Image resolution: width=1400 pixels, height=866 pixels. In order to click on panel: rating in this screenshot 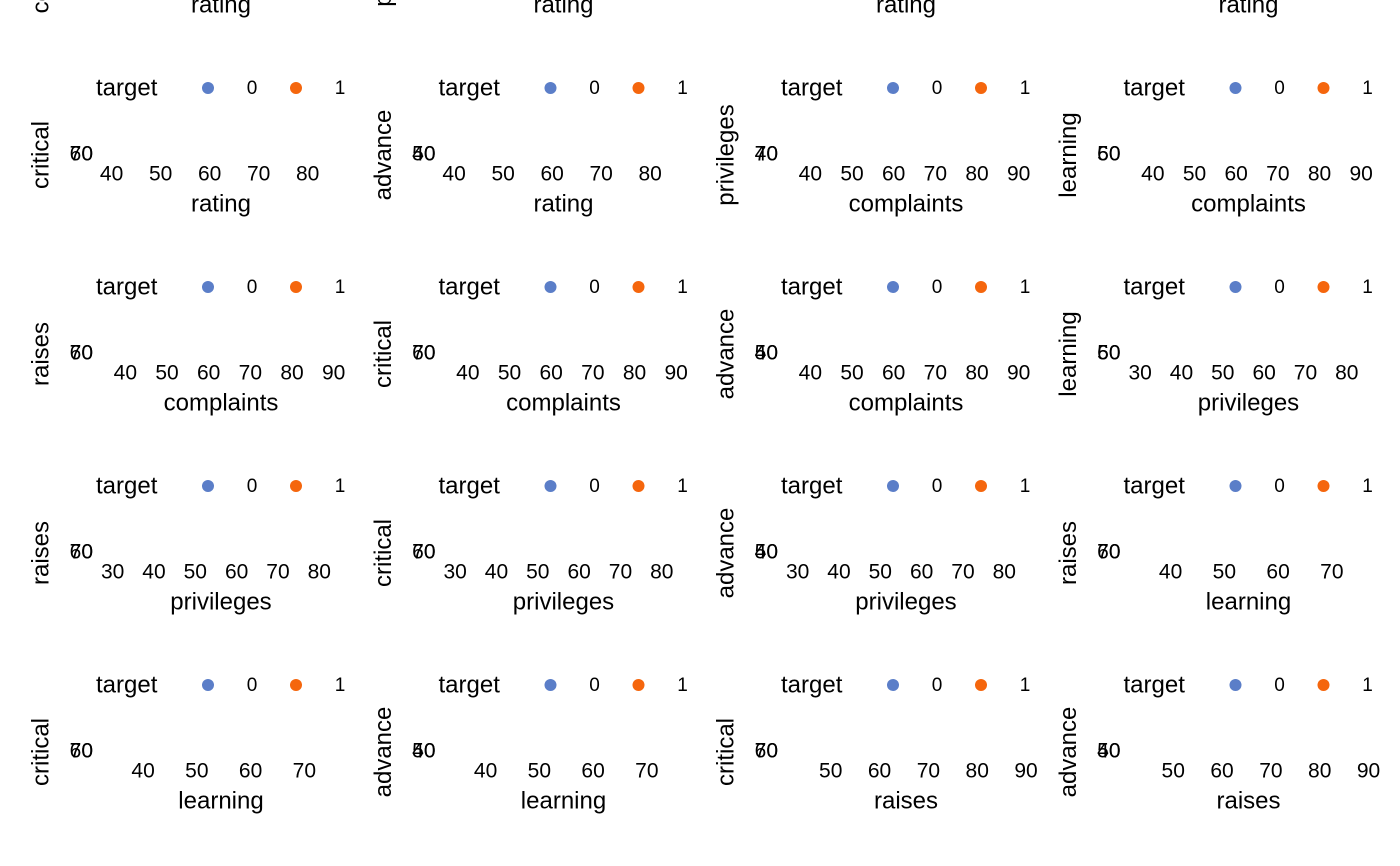, I will do `click(1248, 9)`.